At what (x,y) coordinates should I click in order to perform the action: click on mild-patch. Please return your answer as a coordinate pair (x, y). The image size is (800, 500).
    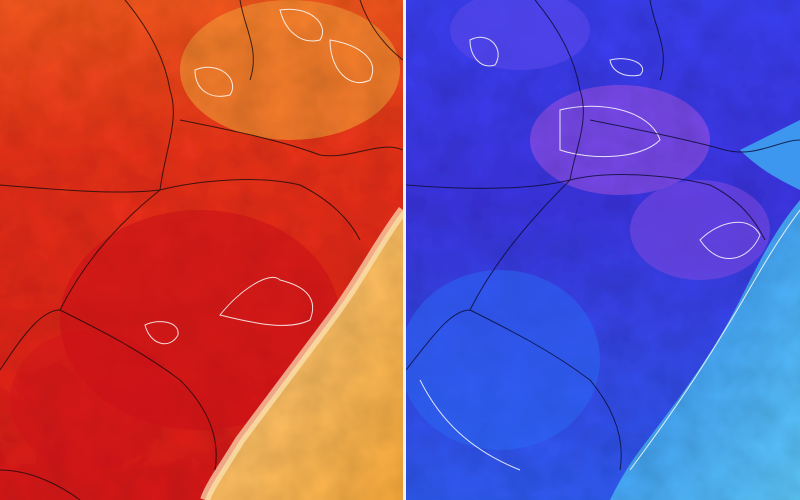
    Looking at the image, I should click on (503, 360).